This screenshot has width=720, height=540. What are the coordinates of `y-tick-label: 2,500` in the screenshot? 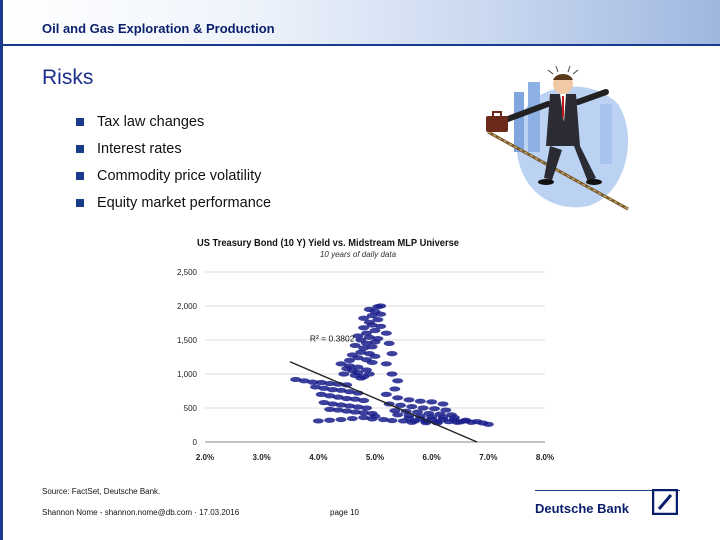 It's located at (187, 272).